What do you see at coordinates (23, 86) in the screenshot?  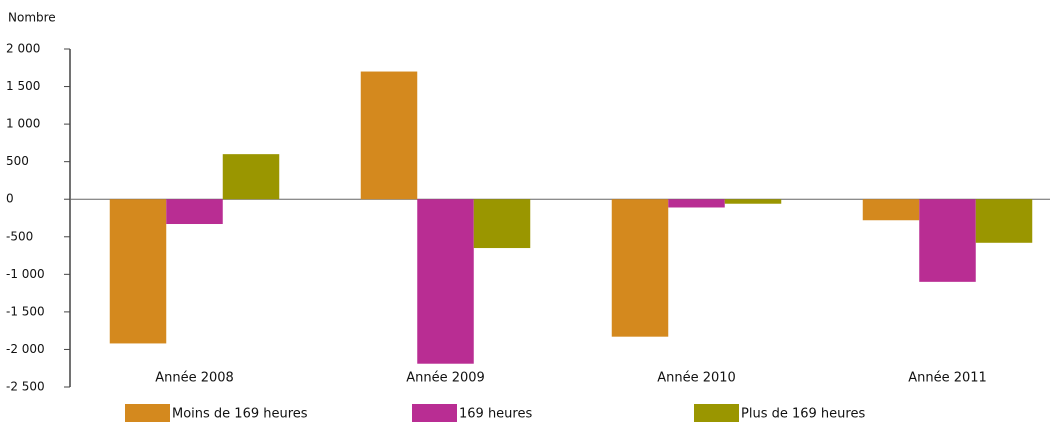 I see `y-tick-label: 1 500` at bounding box center [23, 86].